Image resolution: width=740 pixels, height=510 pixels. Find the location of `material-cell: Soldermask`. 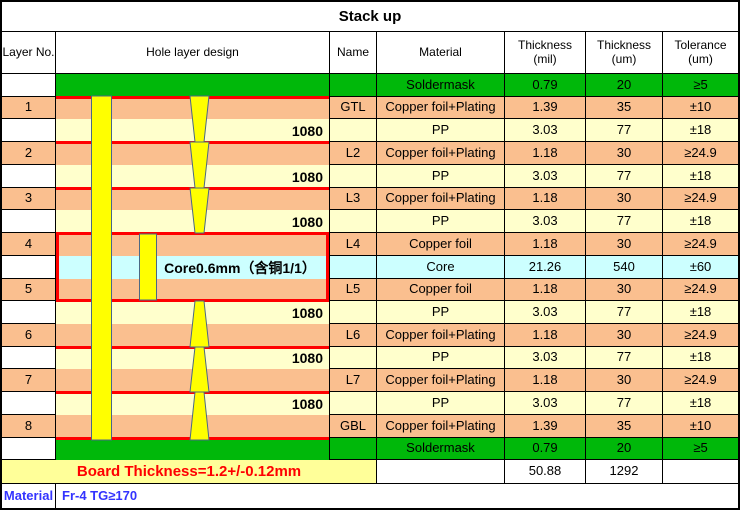

material-cell: Soldermask is located at coordinates (441, 85).